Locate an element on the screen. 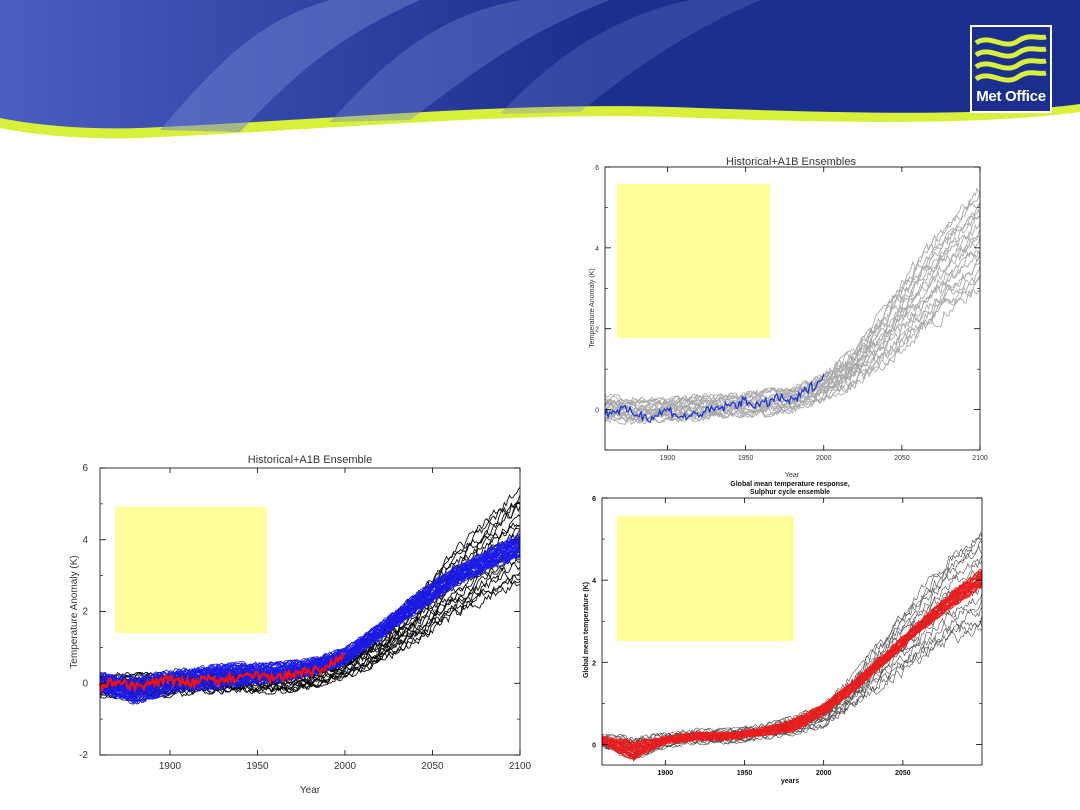 Image resolution: width=1080 pixels, height=810 pixels. chart-title-line2: Sulphur cycle ensemble is located at coordinates (790, 492).